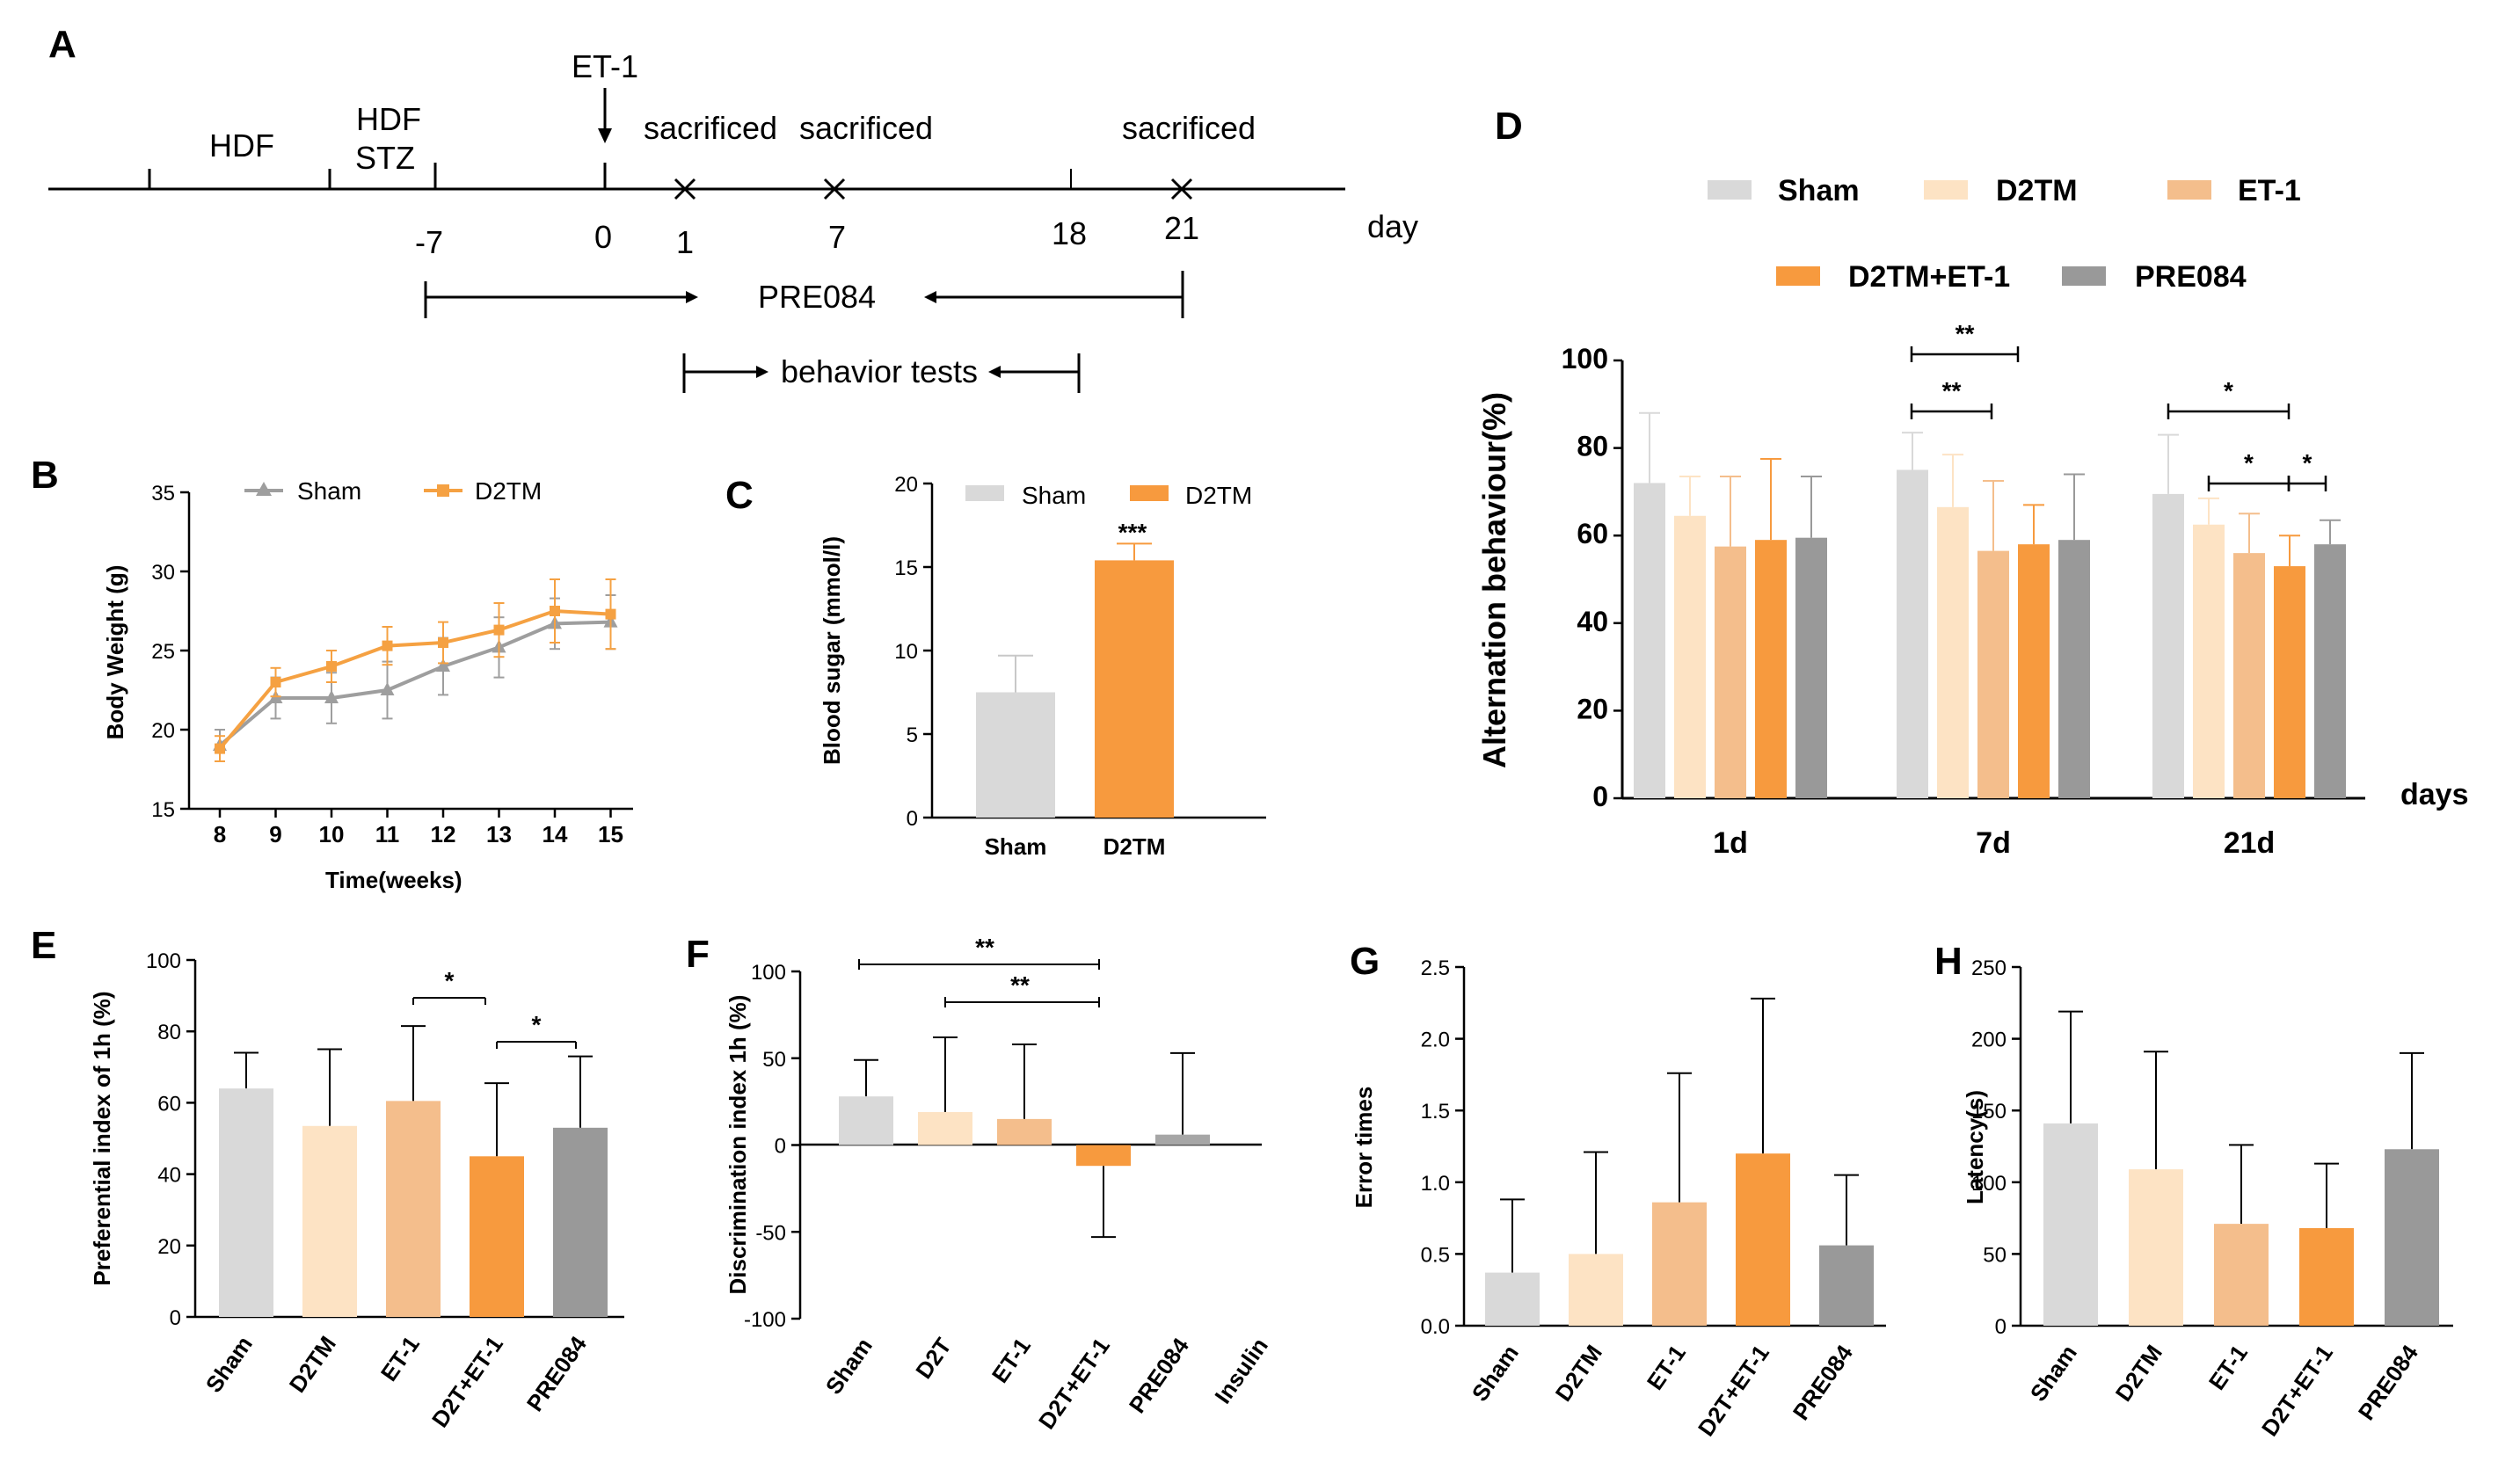 The height and width of the screenshot is (1469, 2520). What do you see at coordinates (1392, 226) in the screenshot?
I see `day-unit: day` at bounding box center [1392, 226].